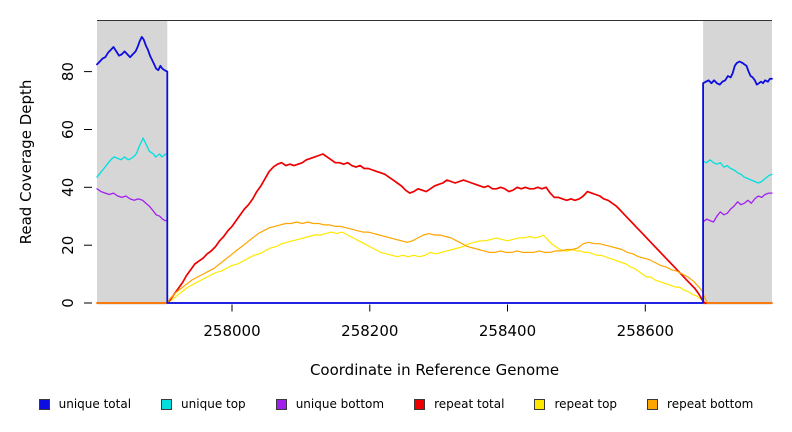 The width and height of the screenshot is (792, 432). I want to click on legend-item-repeat-bottom: repeat bottom, so click(700, 404).